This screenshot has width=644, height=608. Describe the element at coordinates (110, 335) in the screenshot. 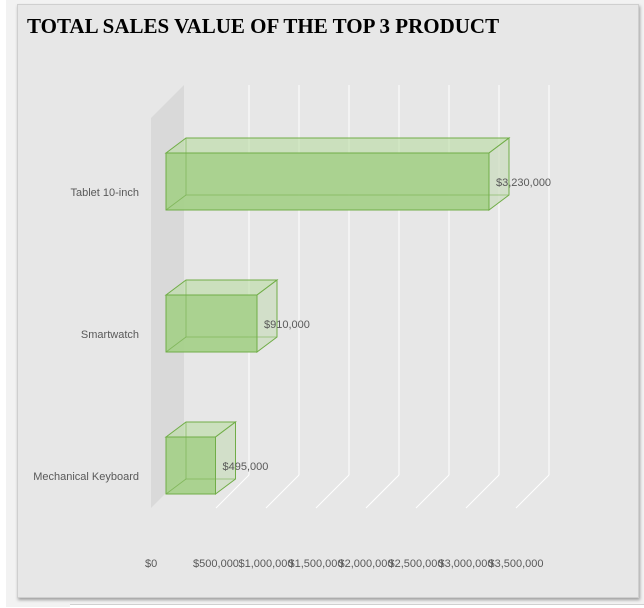

I see `category-label: Smartwatch` at that location.